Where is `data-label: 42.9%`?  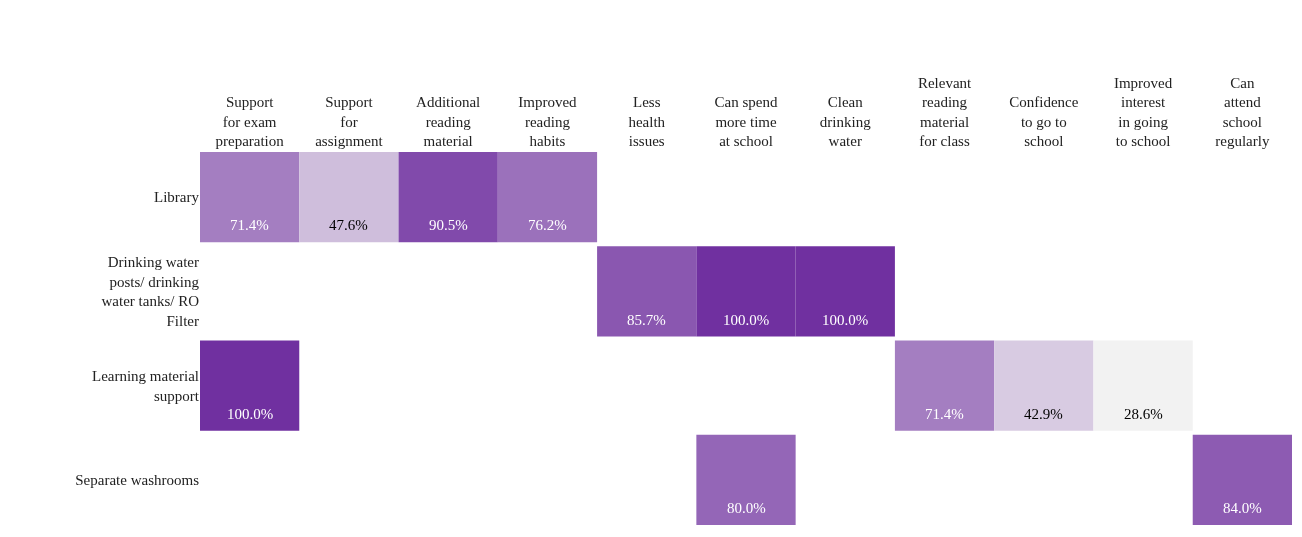 data-label: 42.9% is located at coordinates (1043, 414).